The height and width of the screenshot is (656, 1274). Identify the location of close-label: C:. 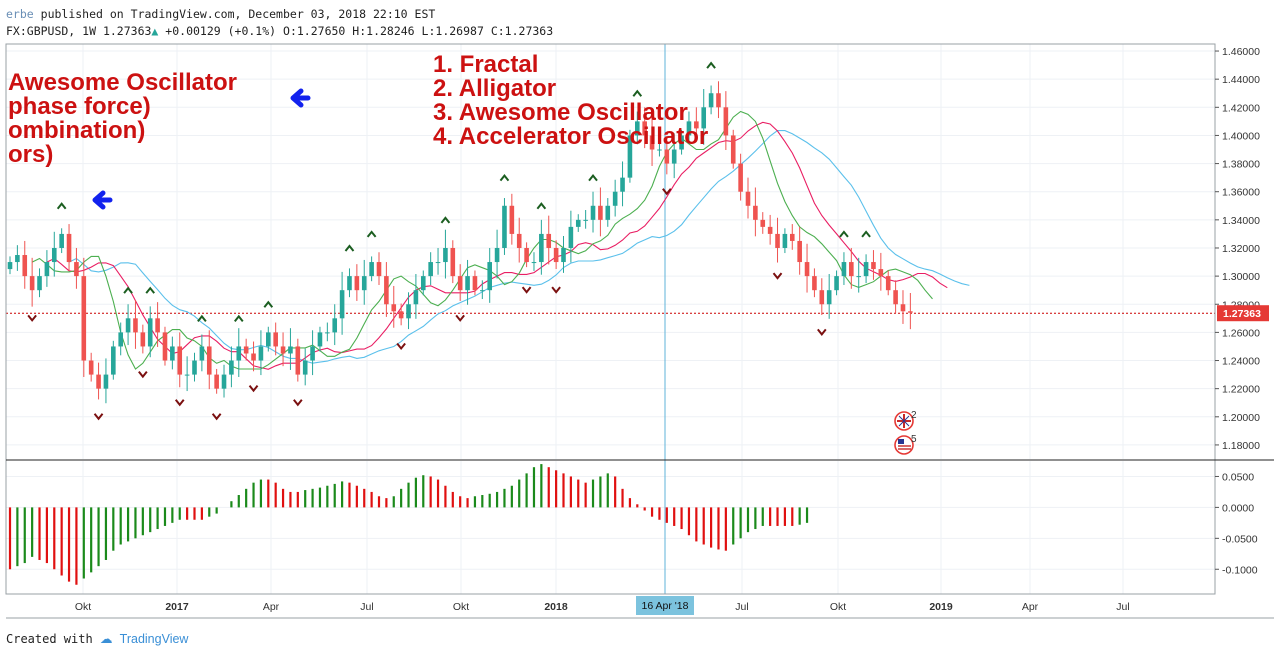
(497, 31).